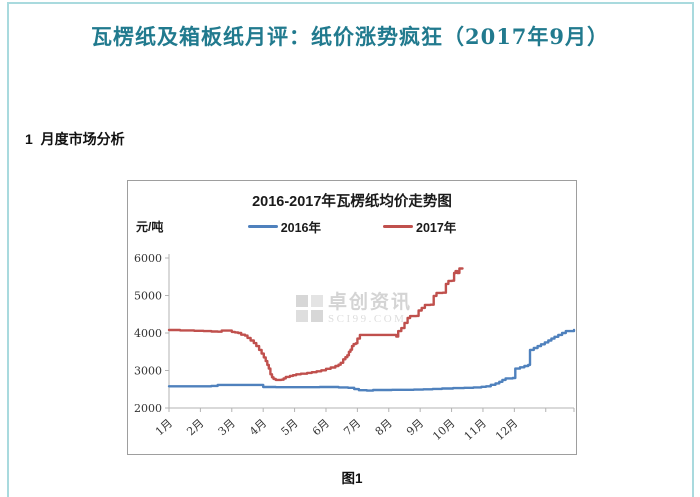 Image resolution: width=700 pixels, height=497 pixels. What do you see at coordinates (148, 371) in the screenshot?
I see `svg-text: 3000` at bounding box center [148, 371].